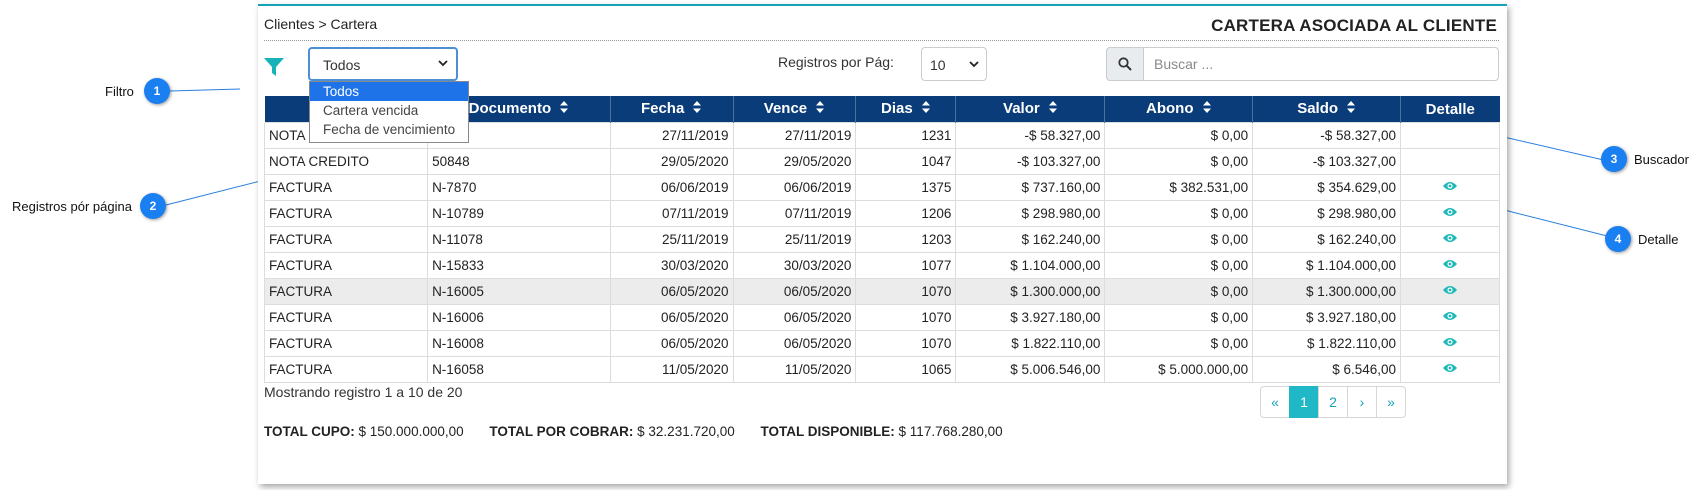  Describe the element at coordinates (671, 109) in the screenshot. I see `col-header-fecha: Fecha` at that location.